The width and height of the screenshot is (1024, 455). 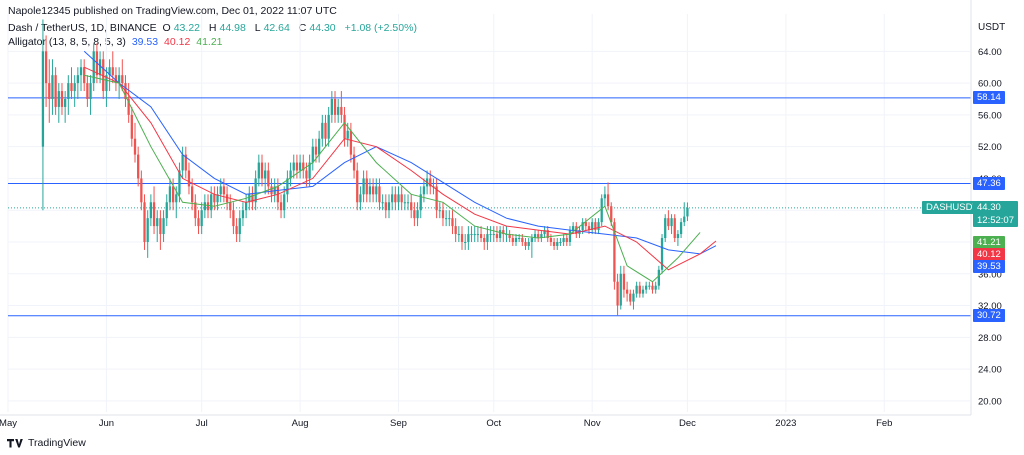 I want to click on tradingview-footer: TradingView, so click(x=46, y=443).